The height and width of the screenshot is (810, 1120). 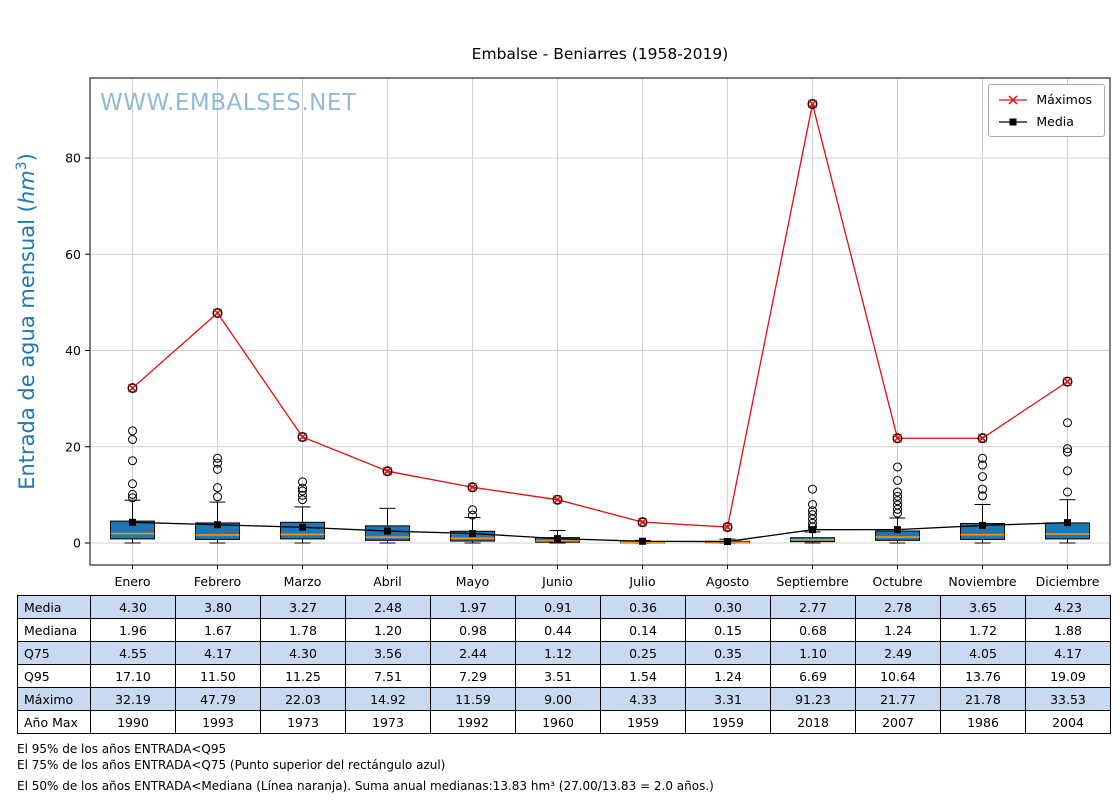 I want to click on row-label: Q75, so click(x=54, y=653).